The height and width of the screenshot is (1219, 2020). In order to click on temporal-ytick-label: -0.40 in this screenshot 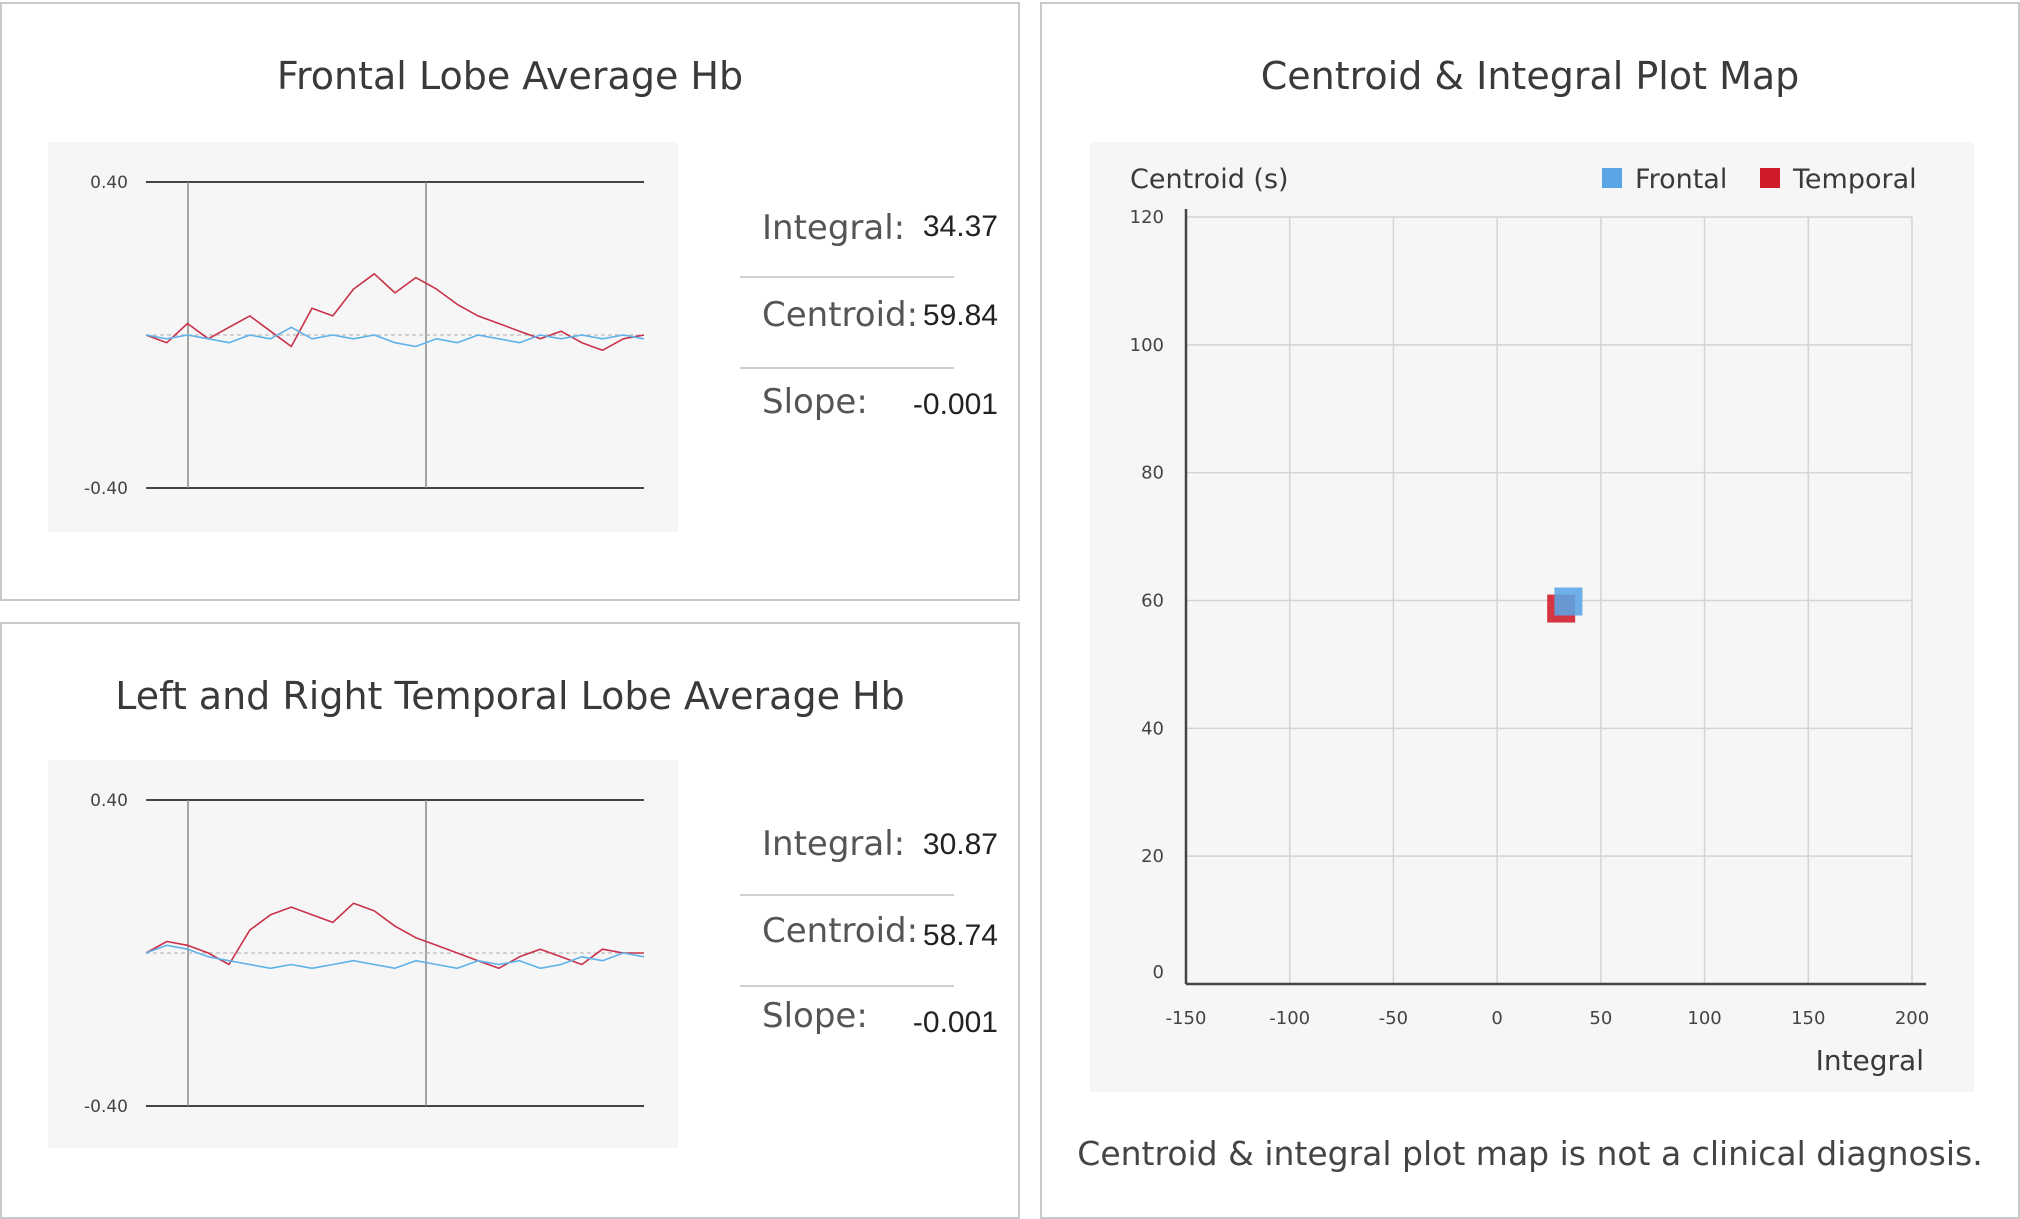, I will do `click(106, 1107)`.